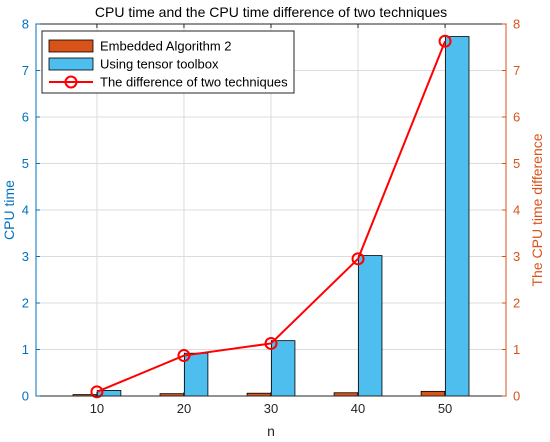 This screenshot has width=550, height=442. Describe the element at coordinates (25, 70) in the screenshot. I see `left-y-tick-label: 7` at that location.